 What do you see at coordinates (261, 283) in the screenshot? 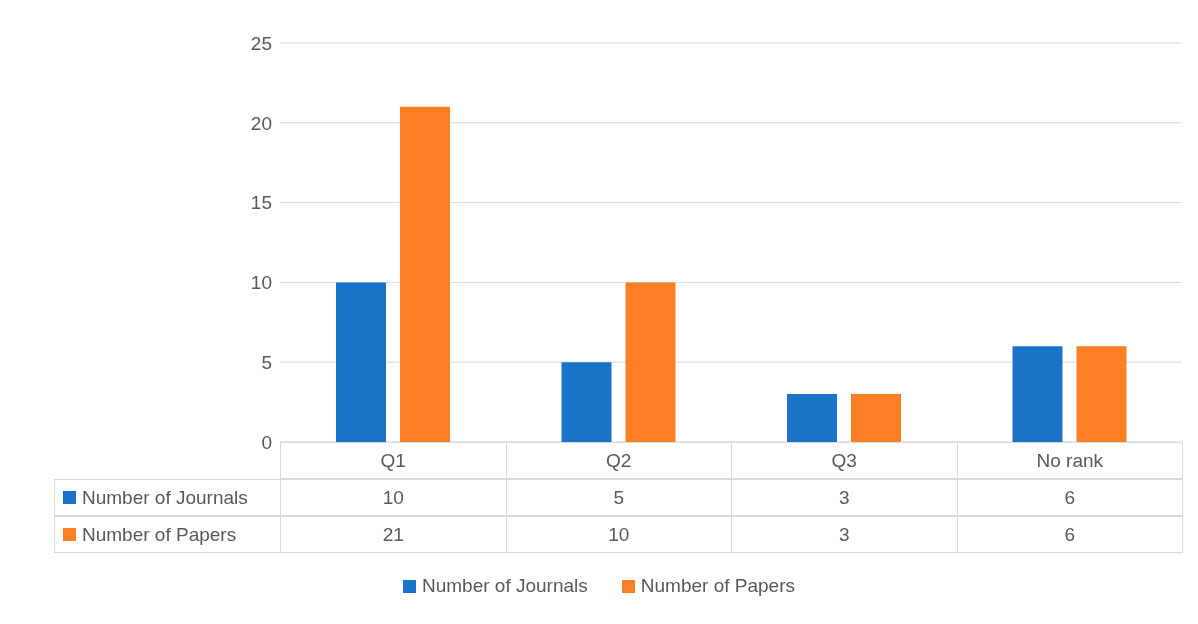
I see `y-tick-label: 10` at bounding box center [261, 283].